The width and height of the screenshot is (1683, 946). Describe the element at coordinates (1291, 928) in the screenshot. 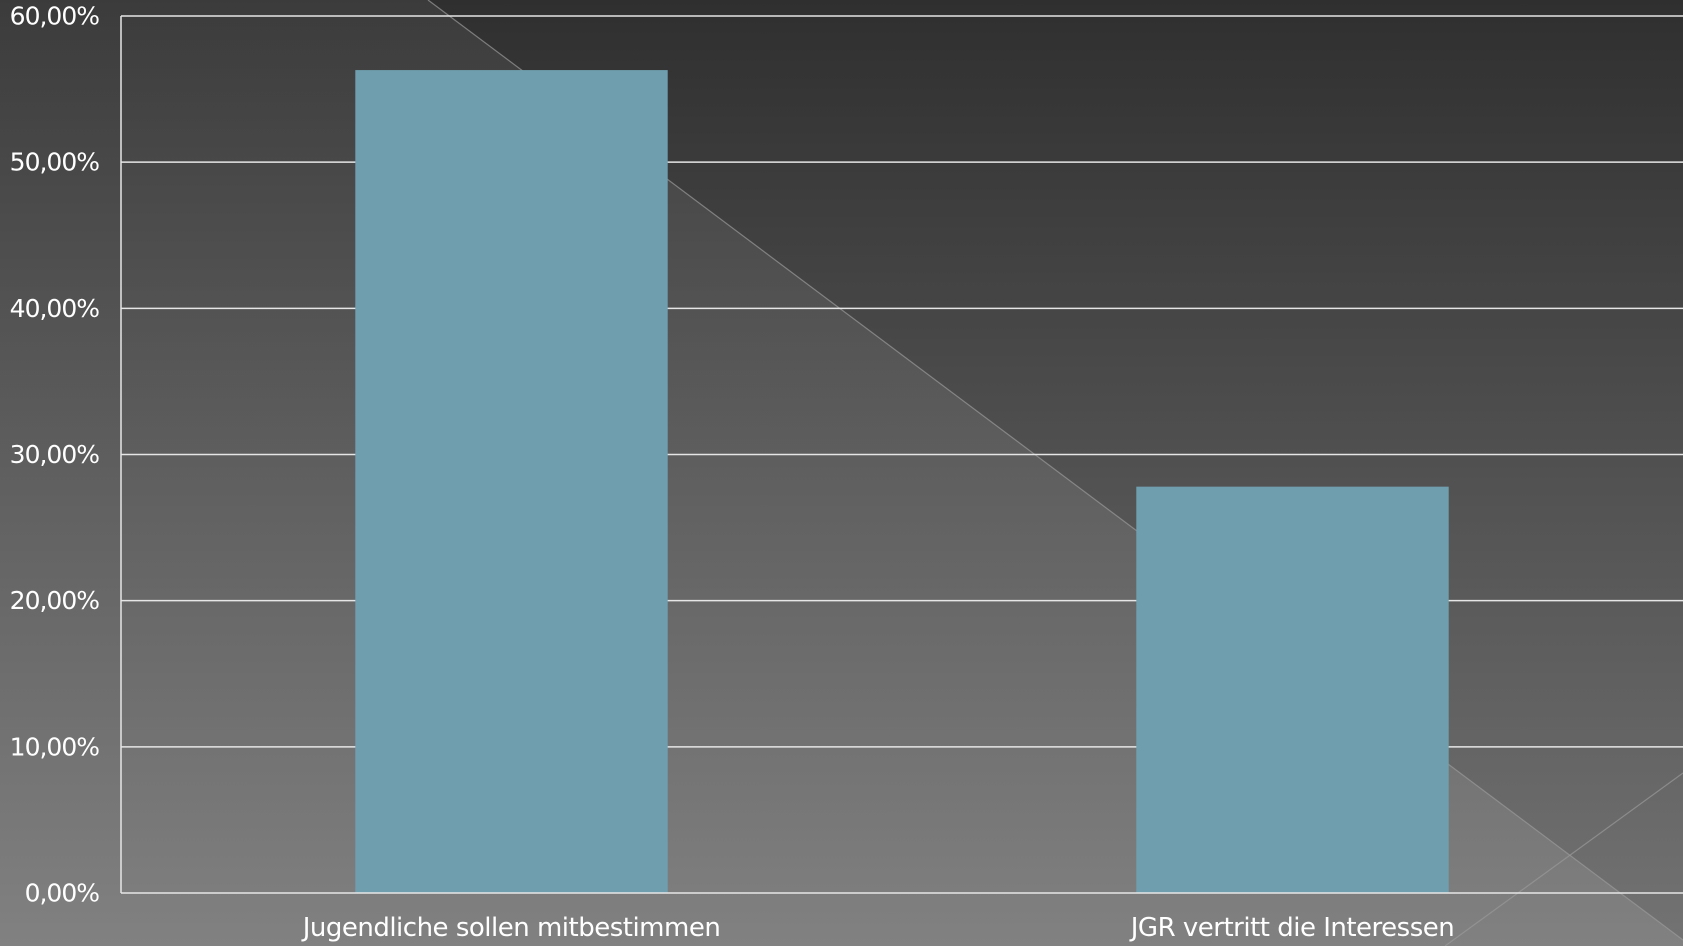

I see `x-category-label: JGR vertritt die Interessen` at that location.